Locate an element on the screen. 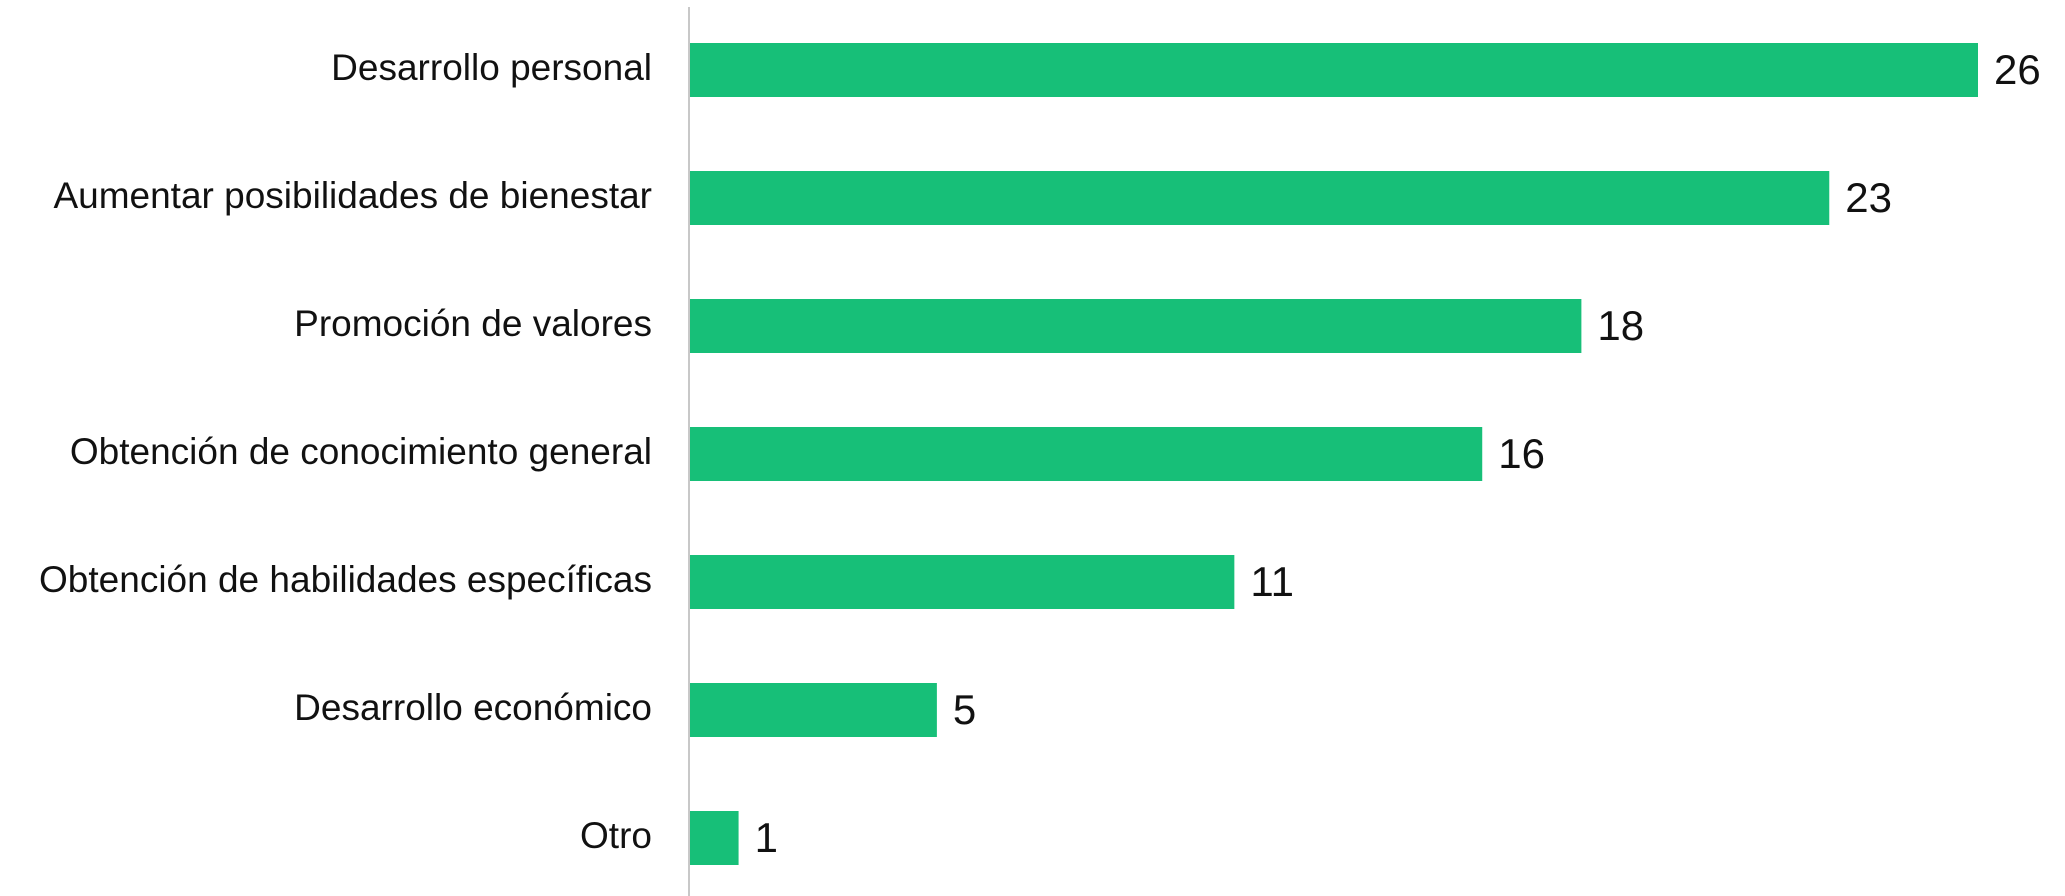 This screenshot has width=2065, height=896. category-label: Aumentar posibilidades de bienestar is located at coordinates (352, 195).